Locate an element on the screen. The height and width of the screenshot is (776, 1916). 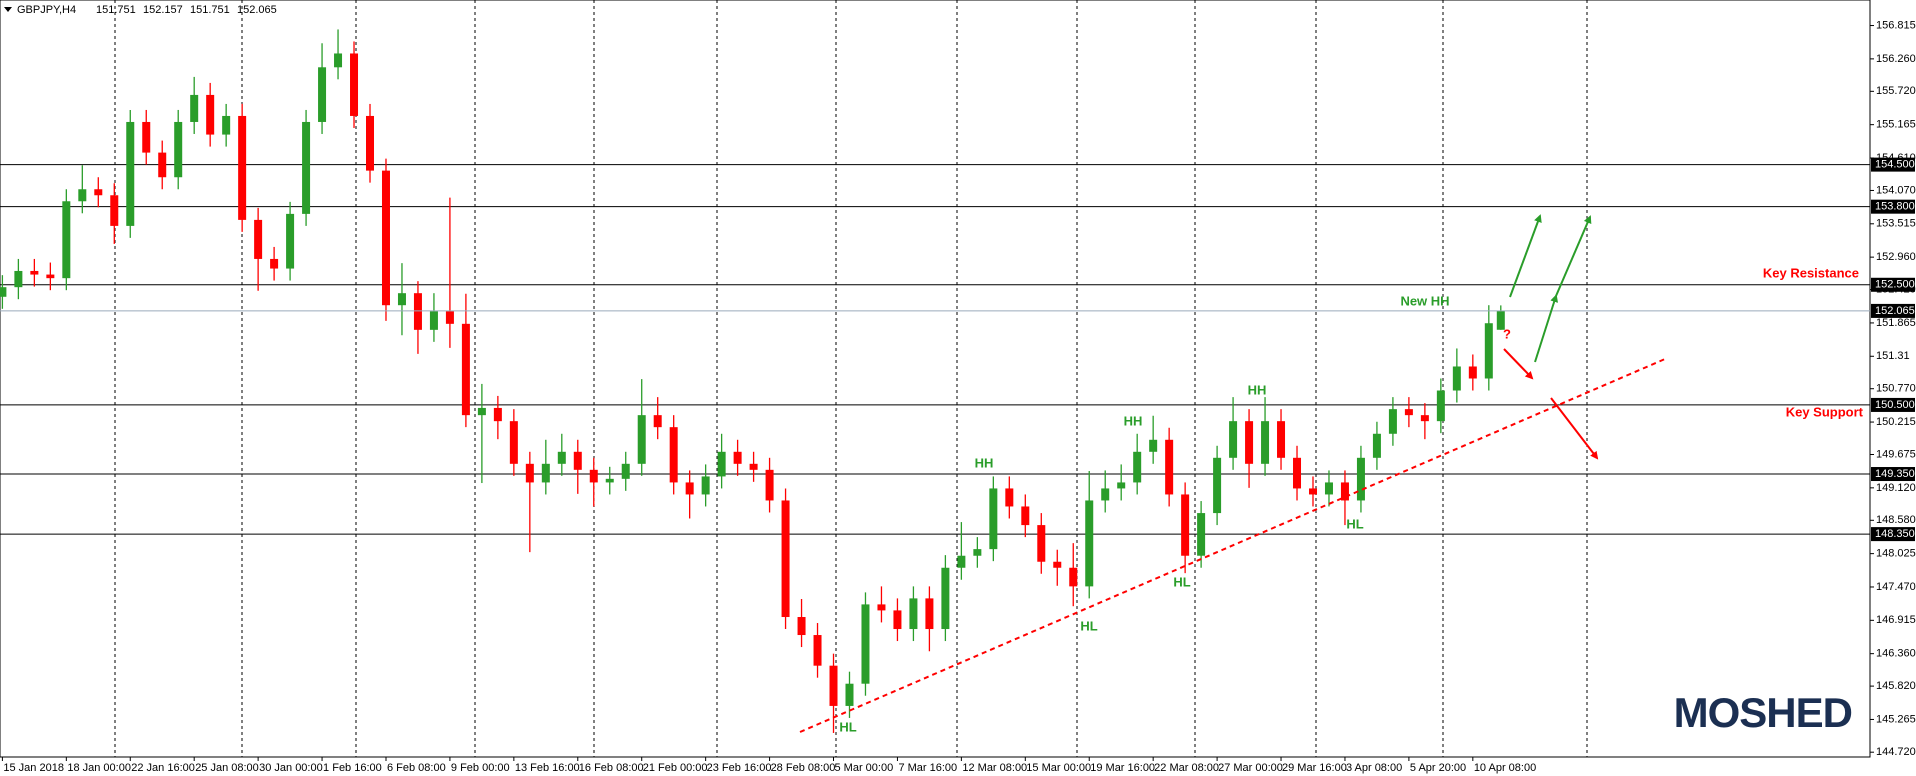
header-low: 151.751 is located at coordinates (210, 10).